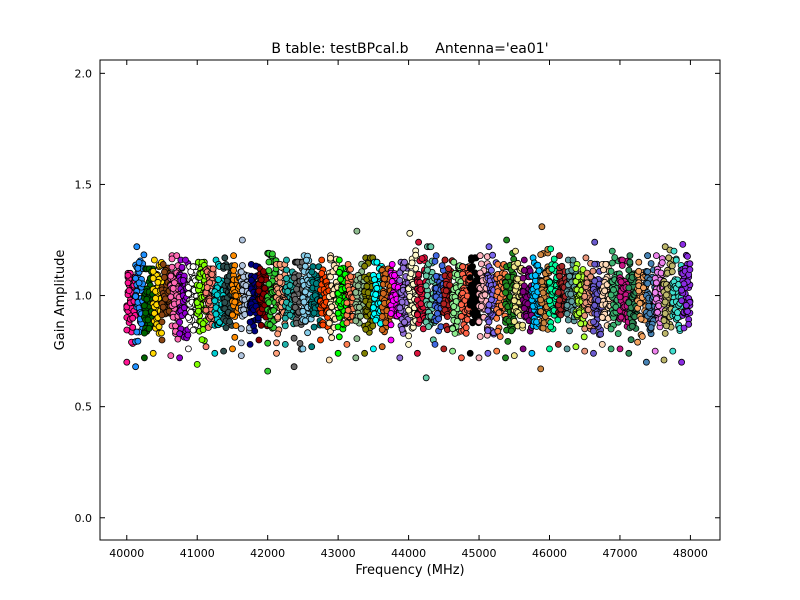 This screenshot has height=600, width=800. I want to click on chart-title: B table: testBPcal.b Antenna='ea01', so click(409, 49).